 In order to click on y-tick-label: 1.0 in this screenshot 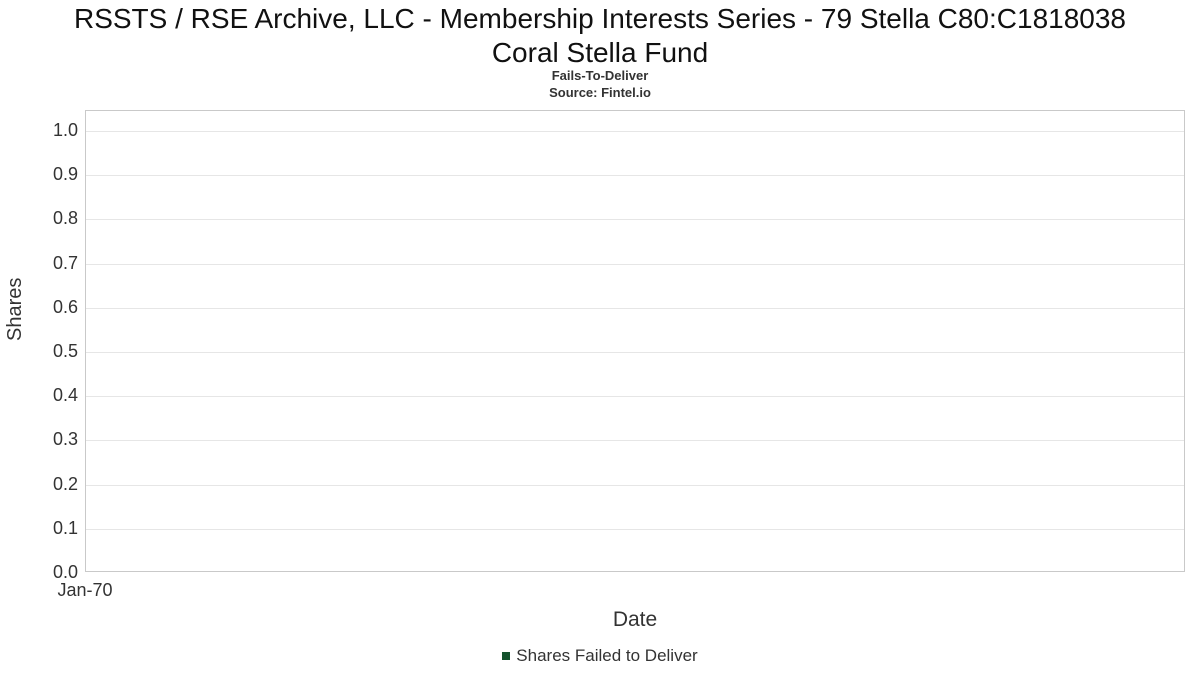, I will do `click(65, 130)`.